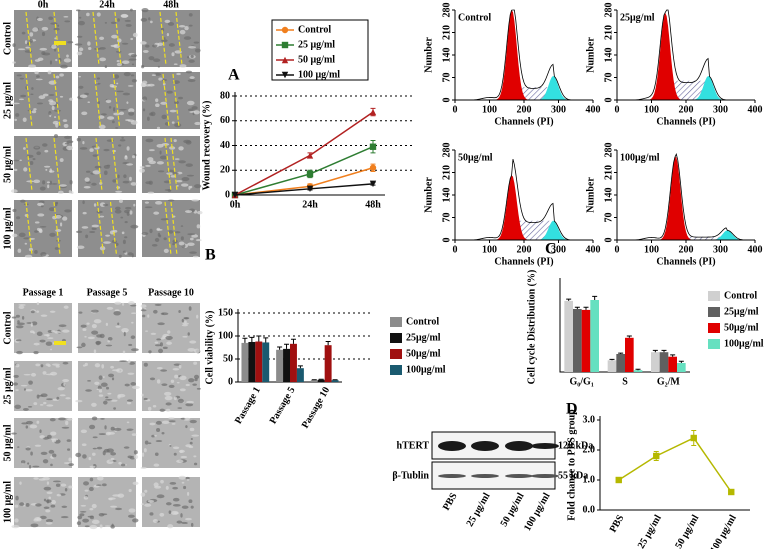 Image resolution: width=778 pixels, height=549 pixels. Describe the element at coordinates (7, 502) in the screenshot. I see `row-label: 100 μg/ml` at that location.